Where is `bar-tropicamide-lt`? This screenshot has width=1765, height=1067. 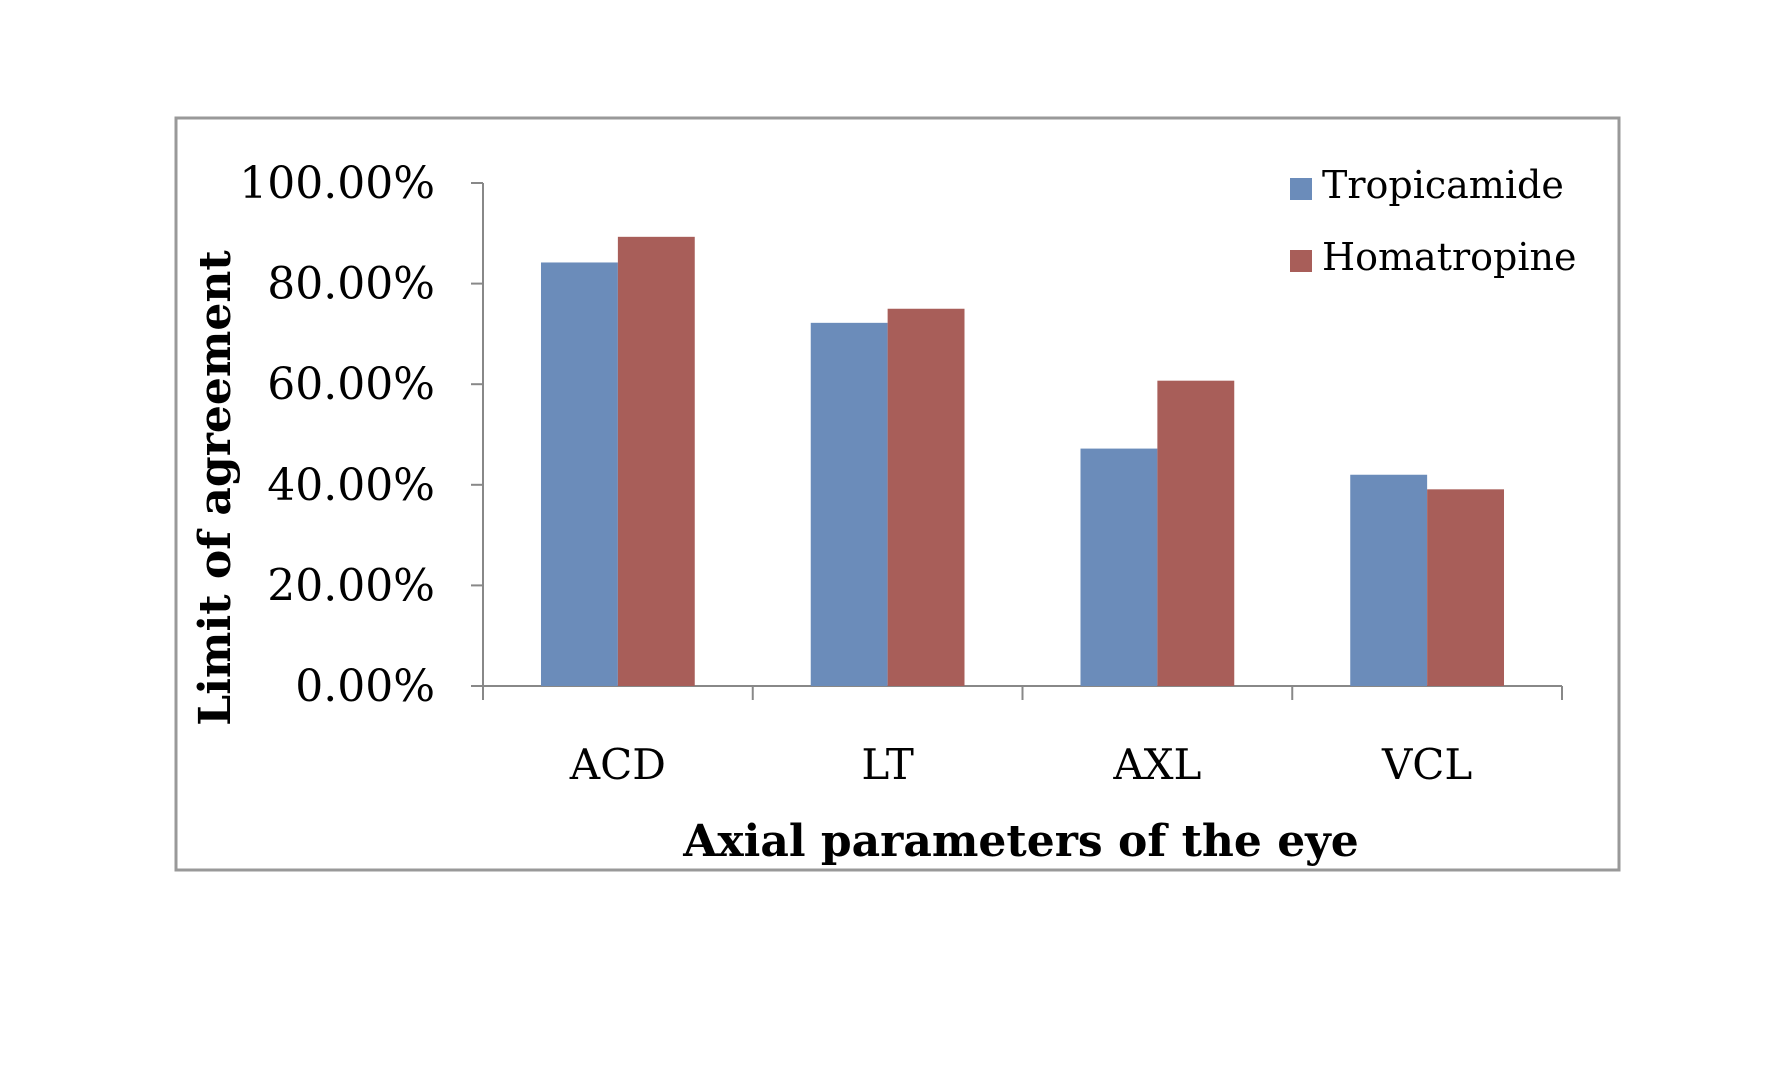
bar-tropicamide-lt is located at coordinates (849, 504).